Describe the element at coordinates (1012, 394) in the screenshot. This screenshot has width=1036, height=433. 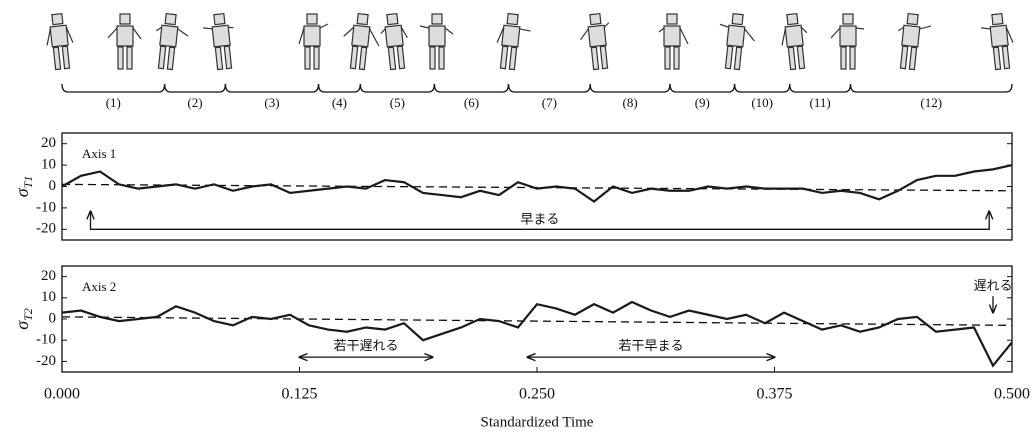
I see `x-tick-label: 0.500` at that location.